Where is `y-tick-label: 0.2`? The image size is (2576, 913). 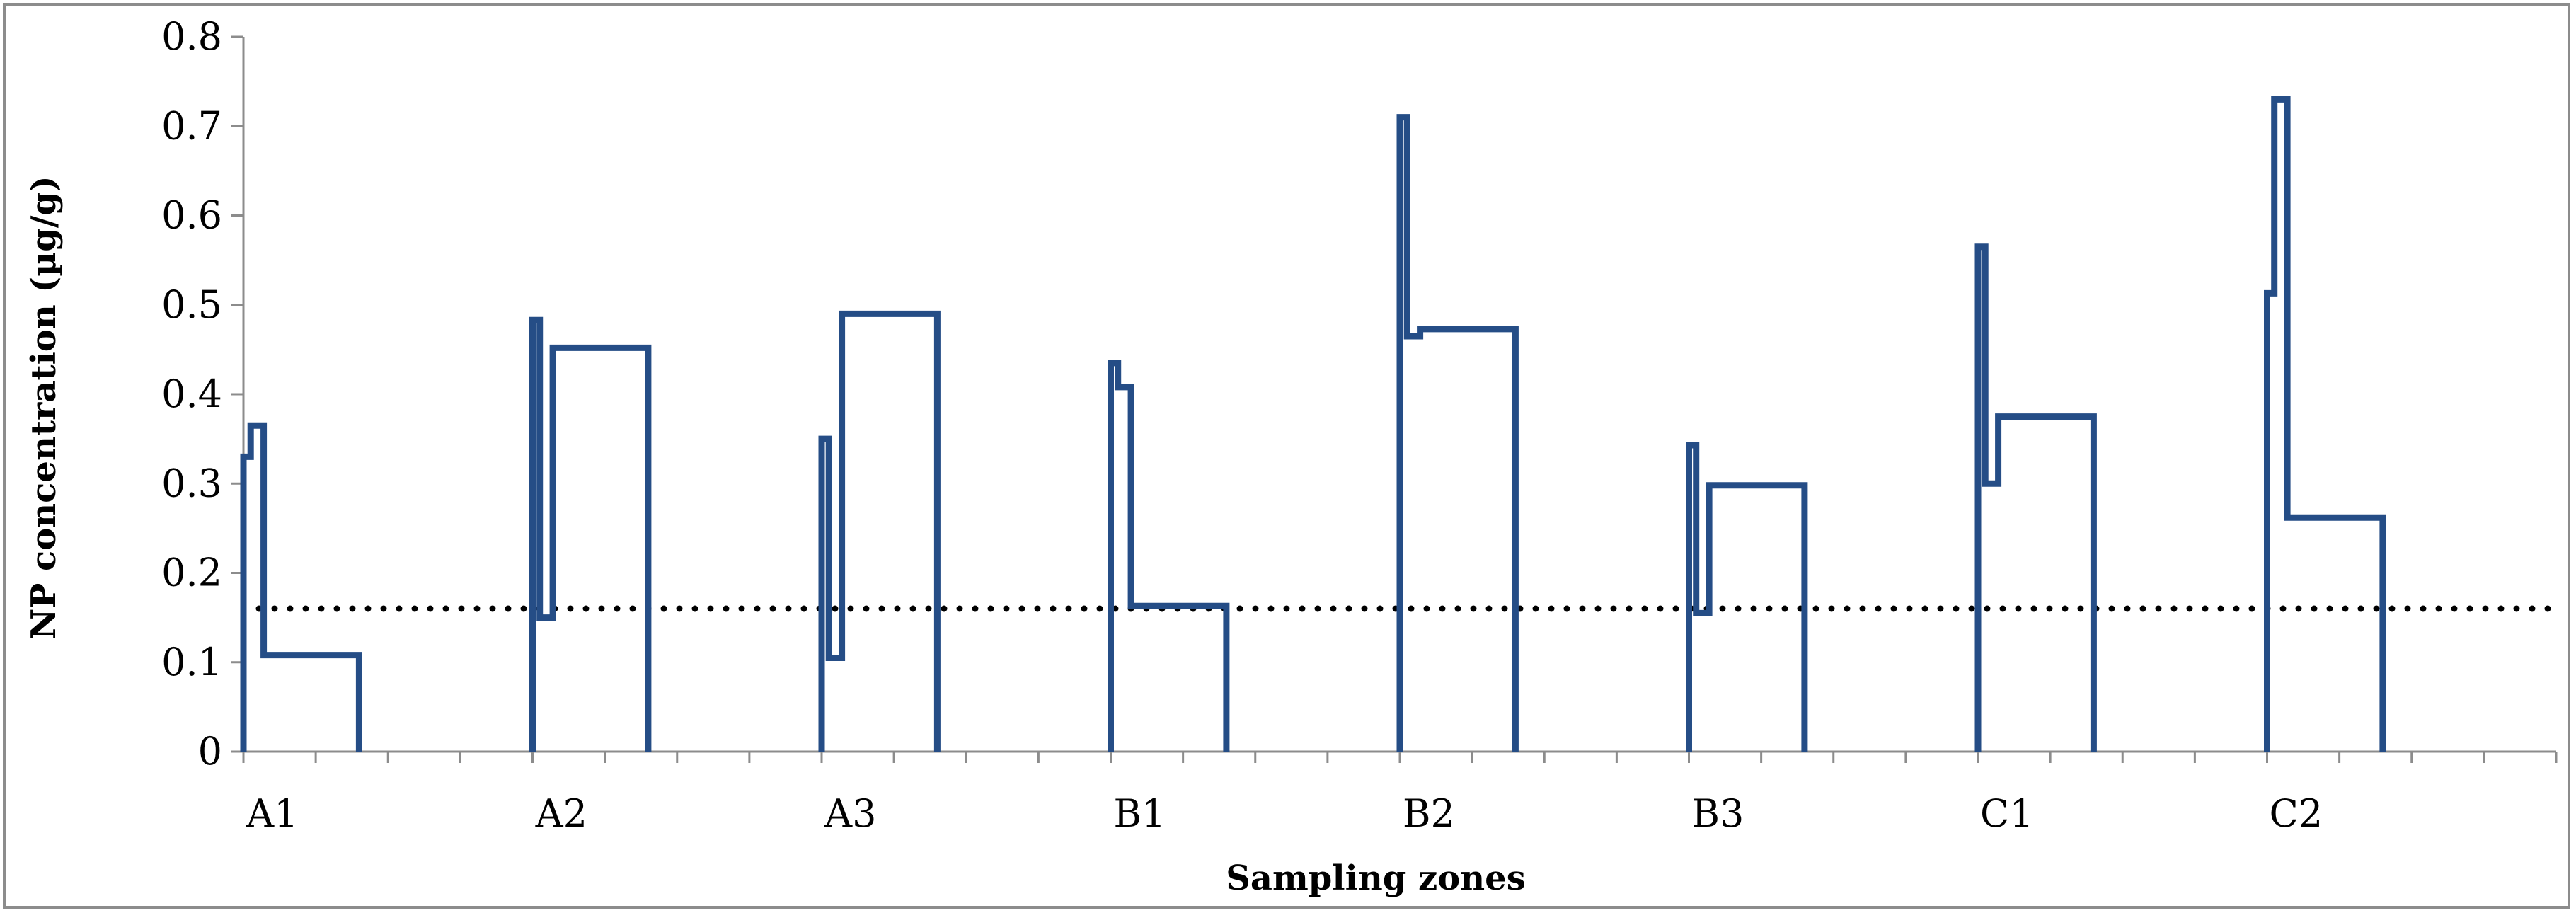 y-tick-label: 0.2 is located at coordinates (192, 573).